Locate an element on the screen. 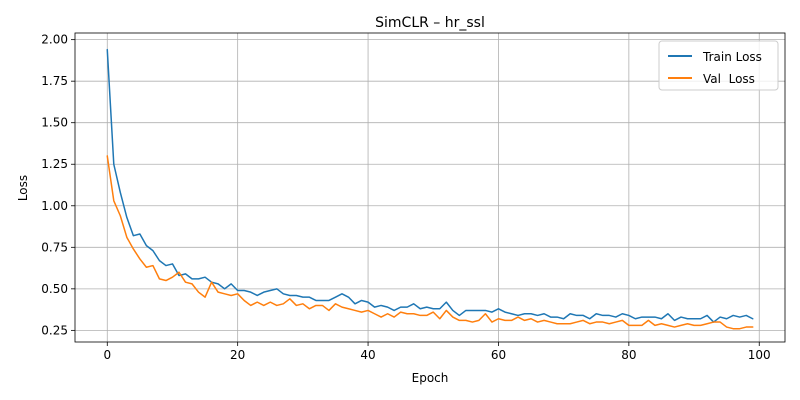 The height and width of the screenshot is (400, 800). x-axis-label: Epoch is located at coordinates (430, 378).